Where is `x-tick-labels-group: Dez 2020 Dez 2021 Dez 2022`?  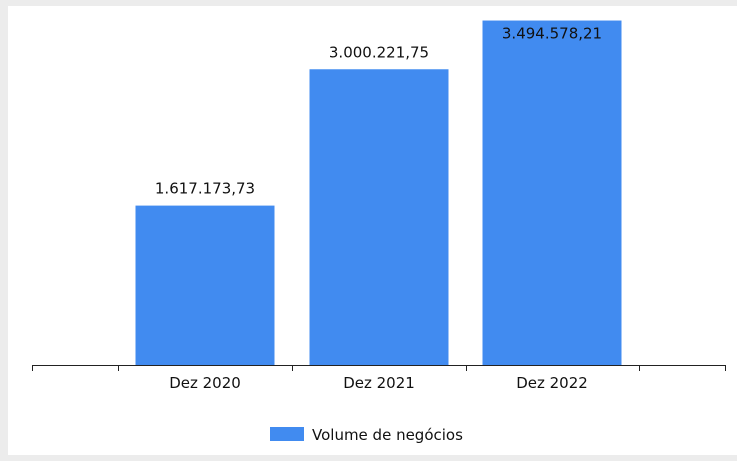
x-tick-labels-group: Dez 2020 Dez 2021 Dez 2022 is located at coordinates (378, 383).